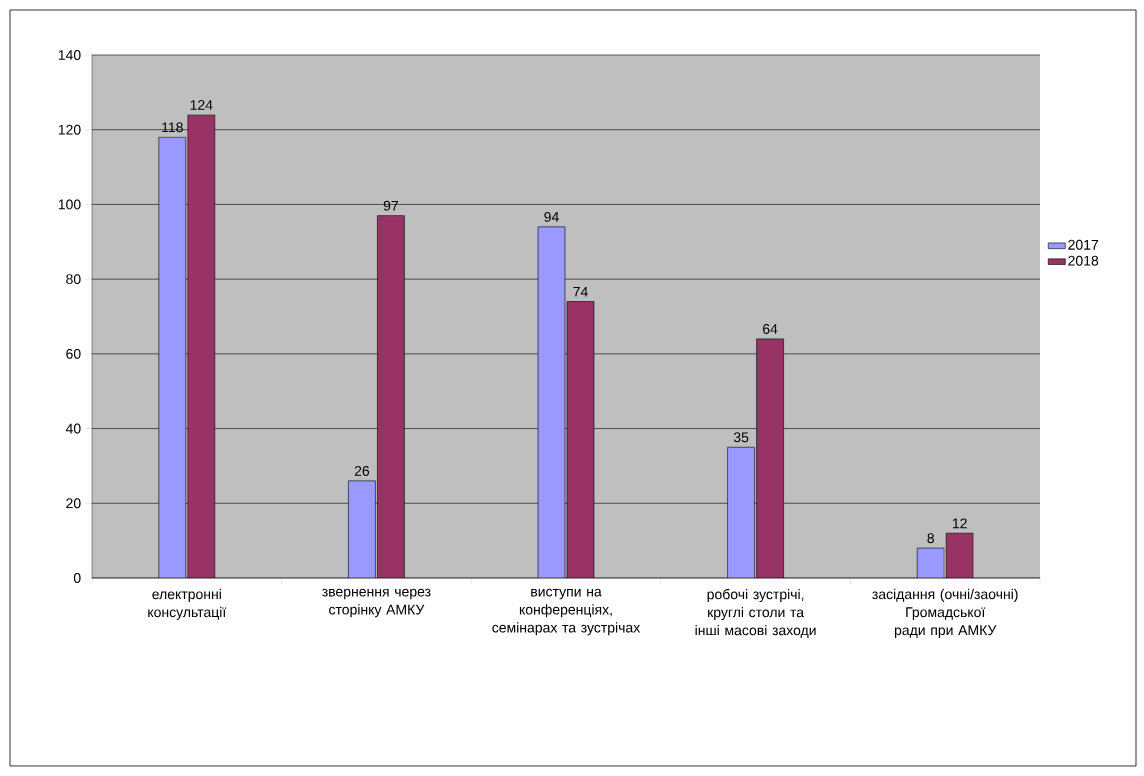 The width and height of the screenshot is (1144, 776). What do you see at coordinates (73, 428) in the screenshot?
I see `y-tick-label: 40` at bounding box center [73, 428].